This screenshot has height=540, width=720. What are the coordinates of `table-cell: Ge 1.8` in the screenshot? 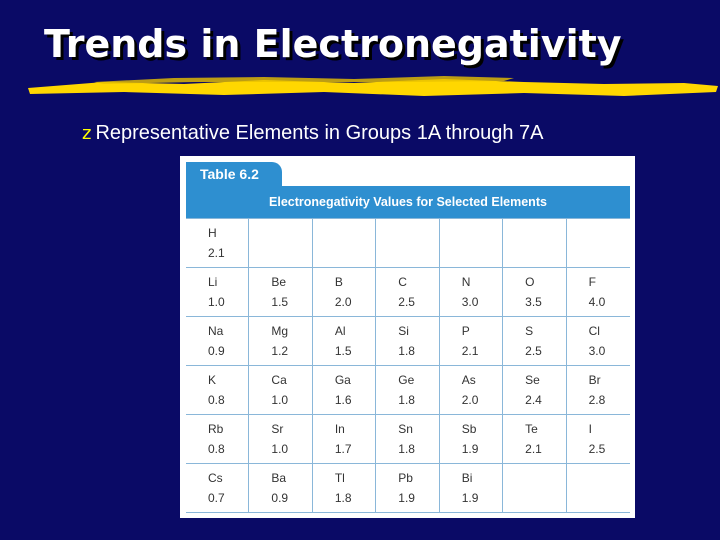 It's located at (408, 390).